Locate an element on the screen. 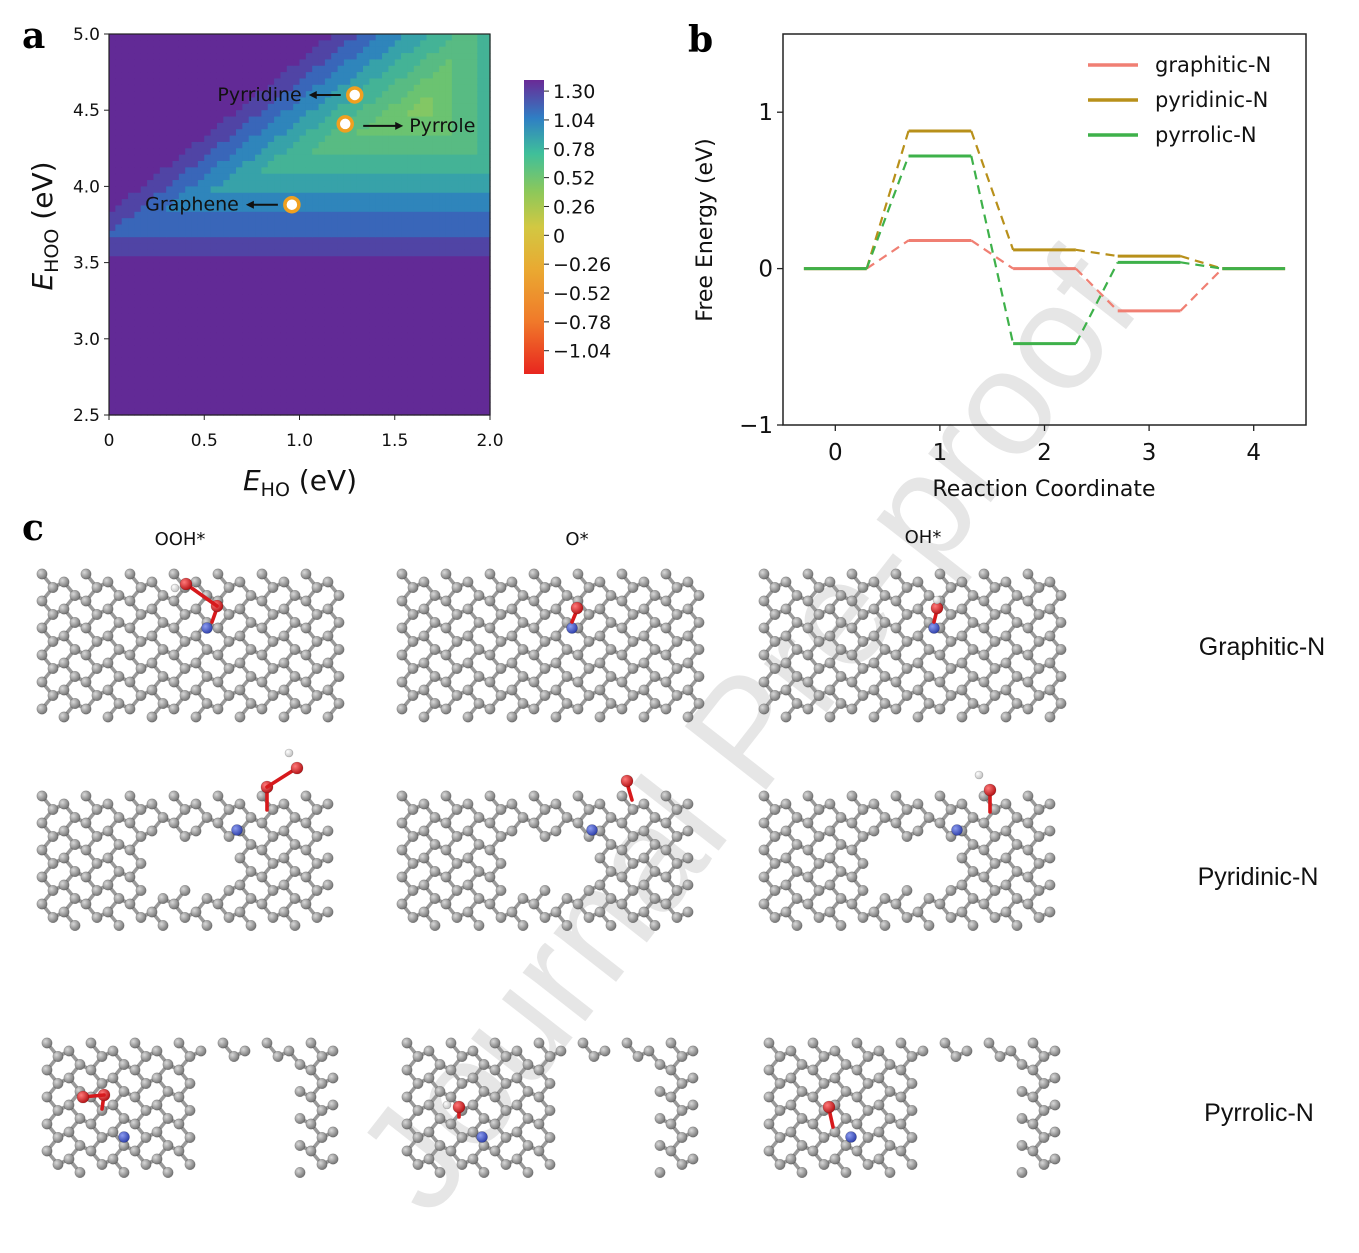  transition-connector is located at coordinates (1097, 289).